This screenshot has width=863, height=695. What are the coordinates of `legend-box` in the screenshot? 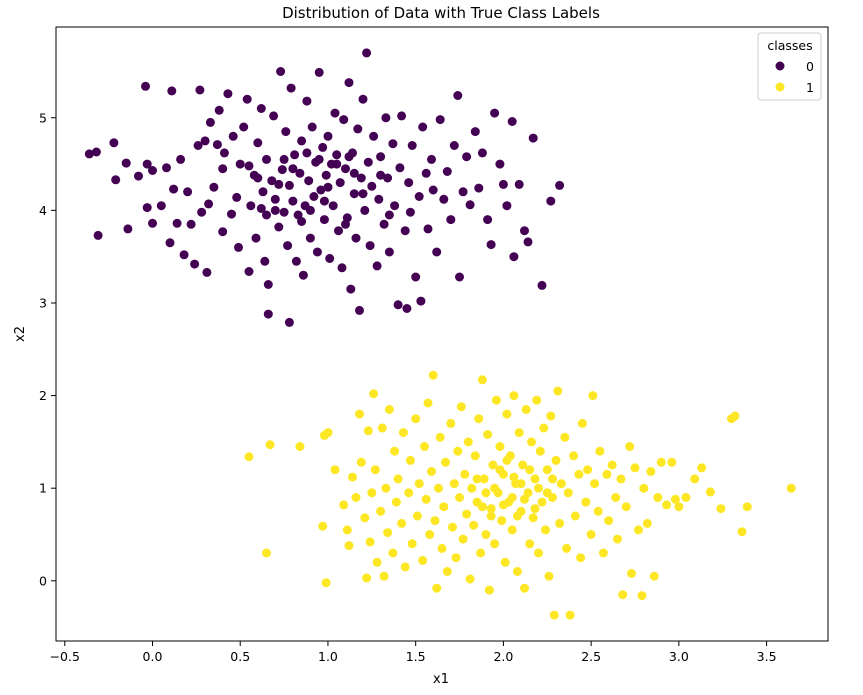 It's located at (789, 66).